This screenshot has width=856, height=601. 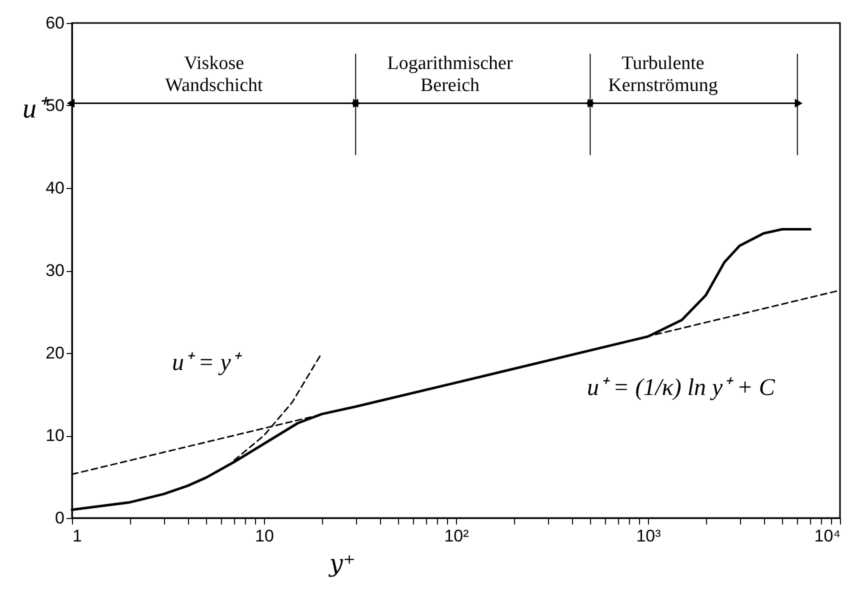 What do you see at coordinates (342, 564) in the screenshot?
I see `x-axis-title: y⁺` at bounding box center [342, 564].